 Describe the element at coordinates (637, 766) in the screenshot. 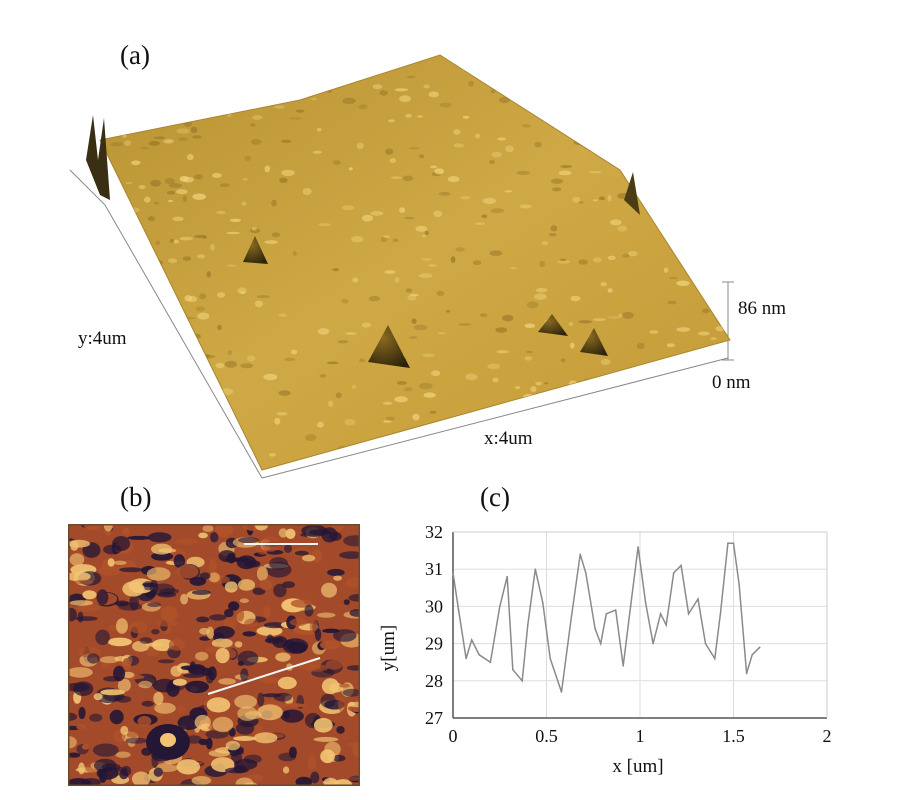

I see `x-axis-title: x [um]` at that location.